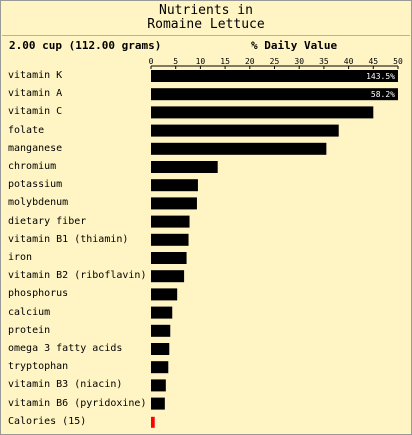  What do you see at coordinates (26, 130) in the screenshot?
I see `category-label: folate` at bounding box center [26, 130].